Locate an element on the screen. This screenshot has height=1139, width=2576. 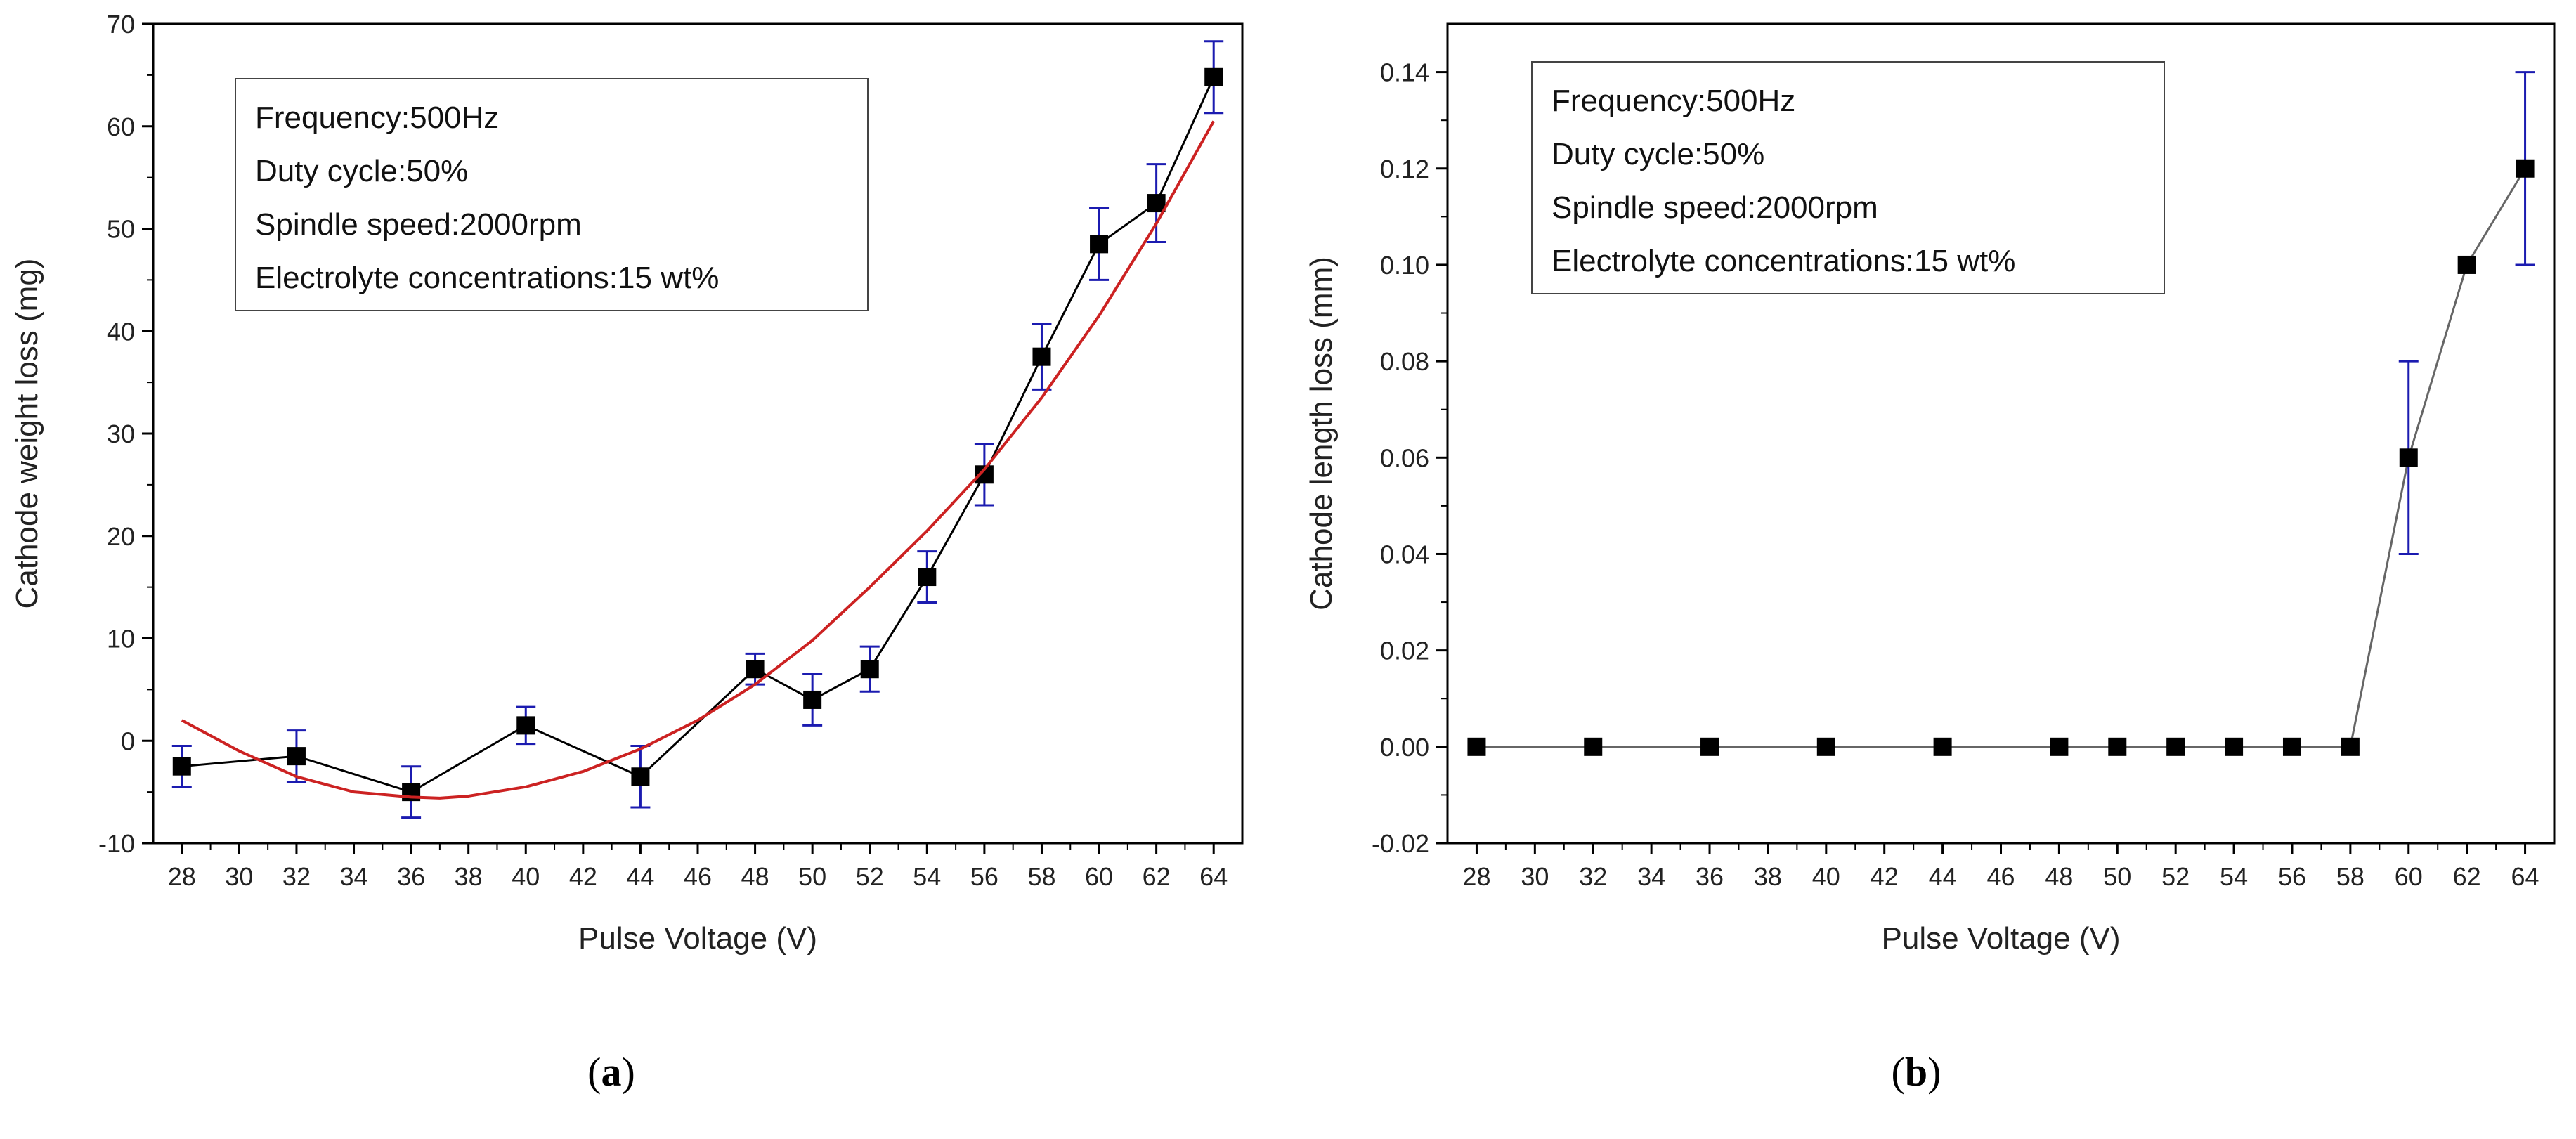
y-tick-label: 0.04 is located at coordinates (1404, 554).